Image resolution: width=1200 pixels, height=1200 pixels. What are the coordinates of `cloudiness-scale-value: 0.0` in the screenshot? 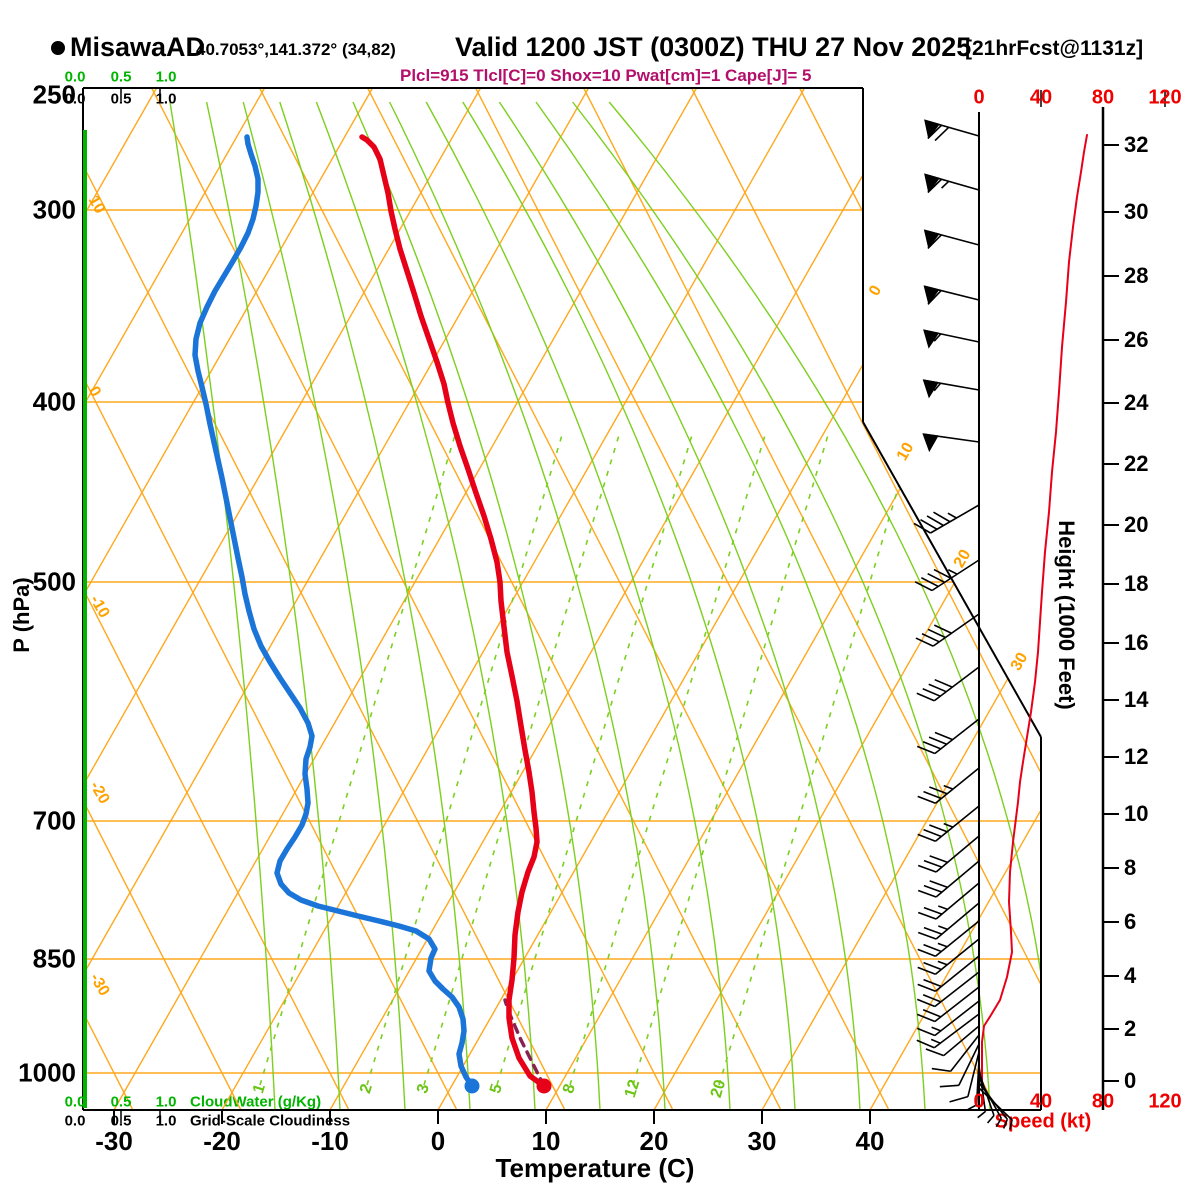 It's located at (75, 1121).